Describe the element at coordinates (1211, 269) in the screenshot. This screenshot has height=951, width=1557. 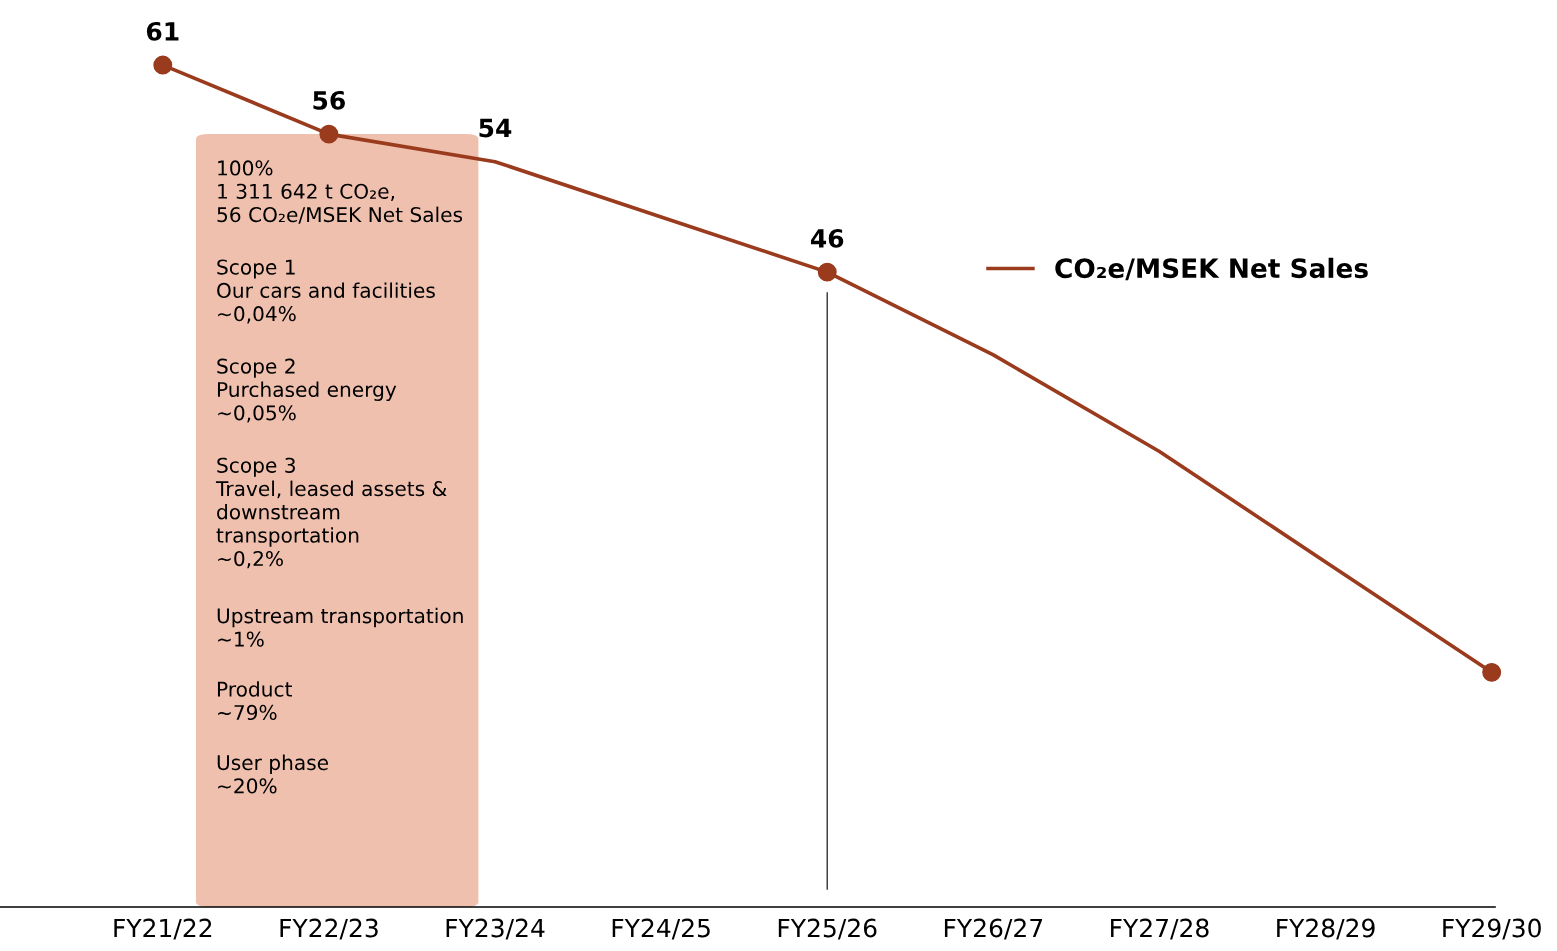
I see `legend-label: CO₂e/MSEK Net Sales` at that location.